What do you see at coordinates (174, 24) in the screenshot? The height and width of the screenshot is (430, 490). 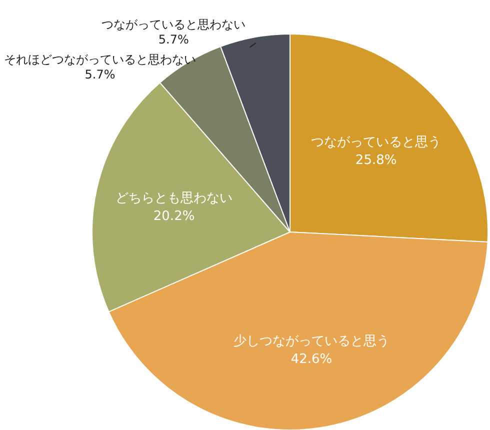 I see `slice-label: つながっていると思わない` at bounding box center [174, 24].